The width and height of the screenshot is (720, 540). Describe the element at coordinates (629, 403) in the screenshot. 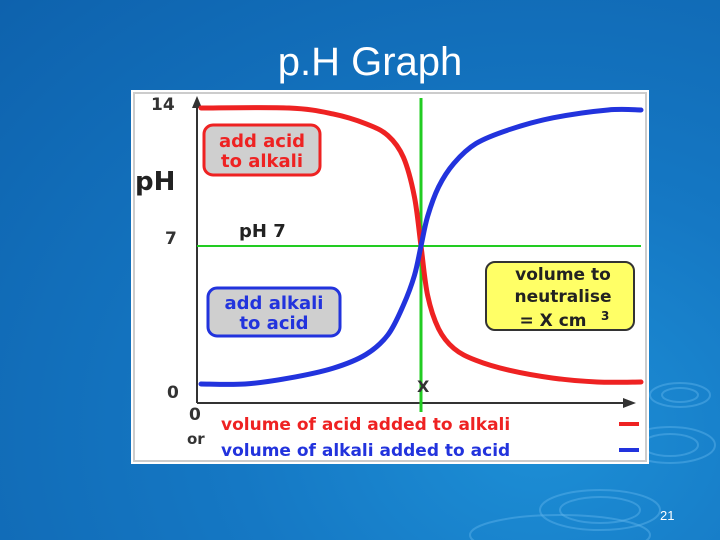

I see `x-axis-arrow` at that location.